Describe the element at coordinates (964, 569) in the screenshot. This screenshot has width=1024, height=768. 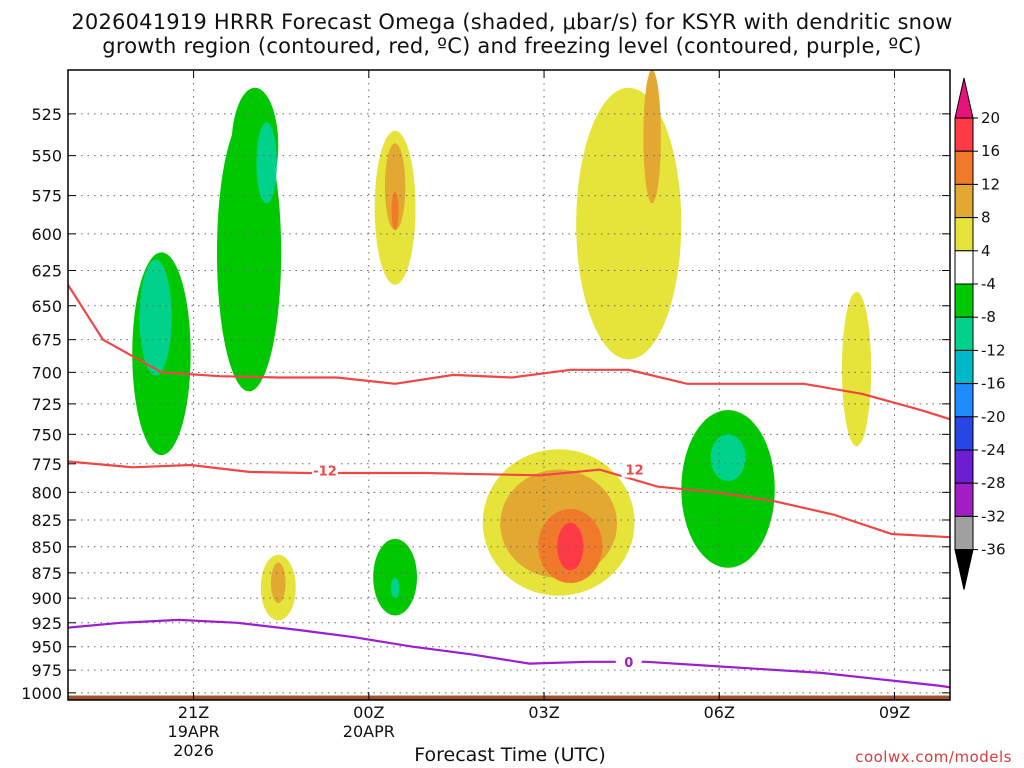
I see `colorbar-overflow-bottom` at that location.